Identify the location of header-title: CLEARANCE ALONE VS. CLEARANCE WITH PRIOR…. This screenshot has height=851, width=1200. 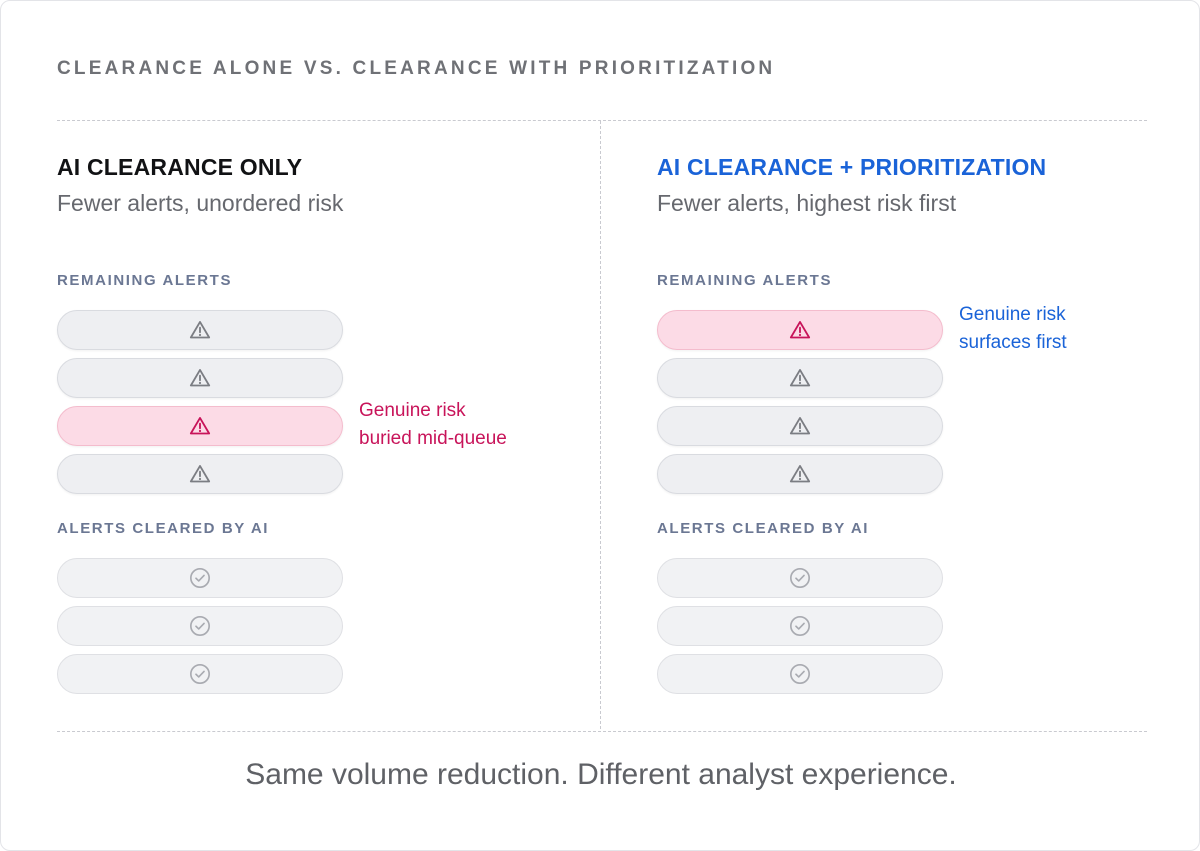
(416, 68).